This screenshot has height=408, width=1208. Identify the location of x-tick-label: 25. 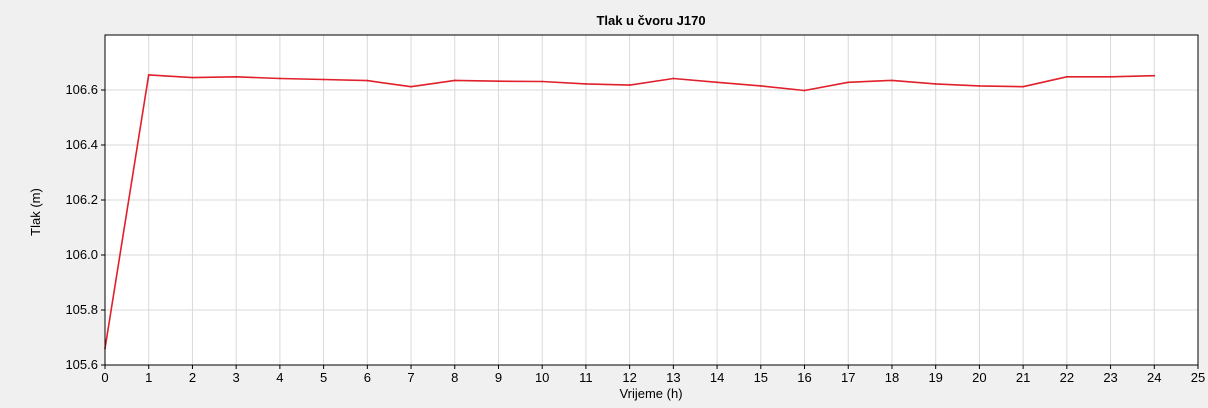
(1198, 377).